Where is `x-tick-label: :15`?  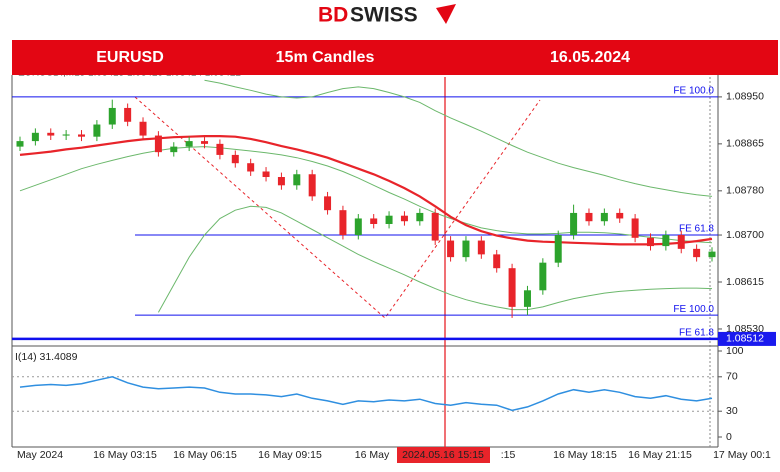 x-tick-label: :15 is located at coordinates (508, 455).